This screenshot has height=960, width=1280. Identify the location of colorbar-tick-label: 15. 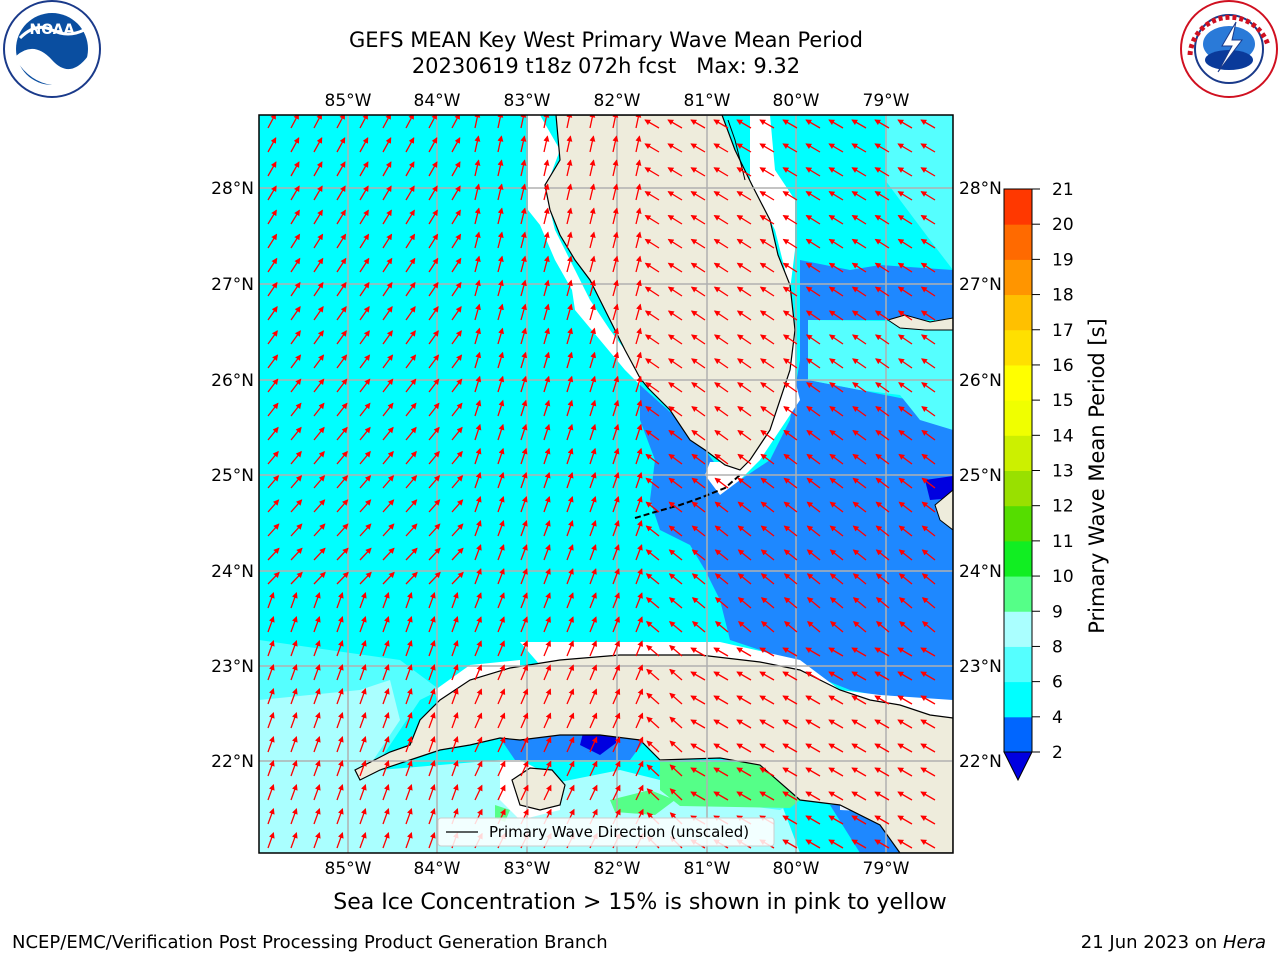
(1063, 401).